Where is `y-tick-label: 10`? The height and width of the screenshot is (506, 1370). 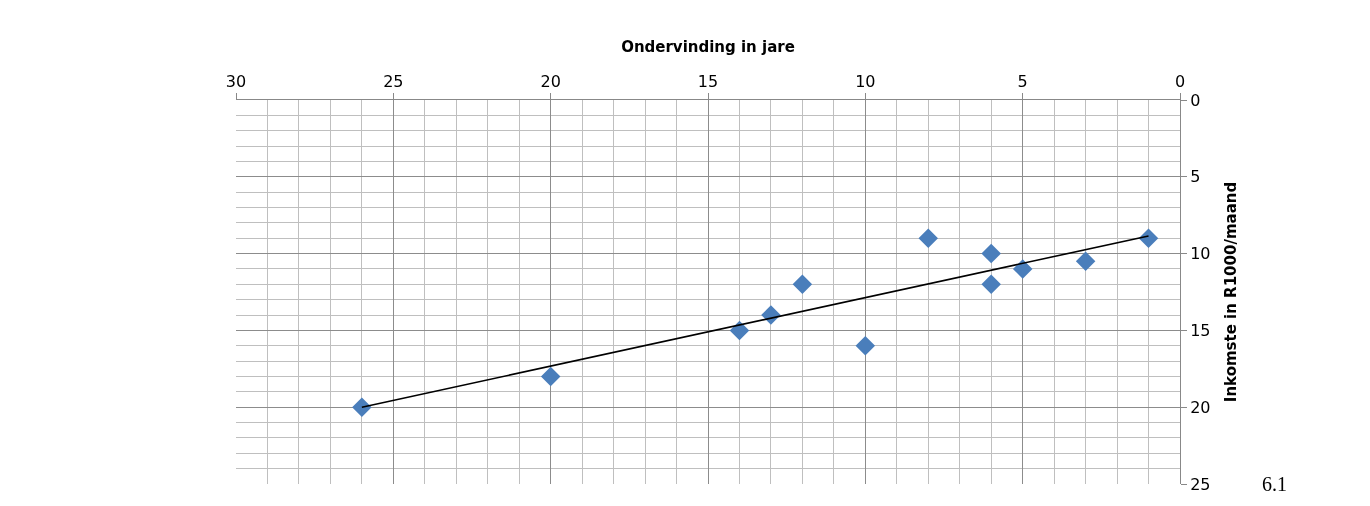 y-tick-label: 10 is located at coordinates (1200, 254).